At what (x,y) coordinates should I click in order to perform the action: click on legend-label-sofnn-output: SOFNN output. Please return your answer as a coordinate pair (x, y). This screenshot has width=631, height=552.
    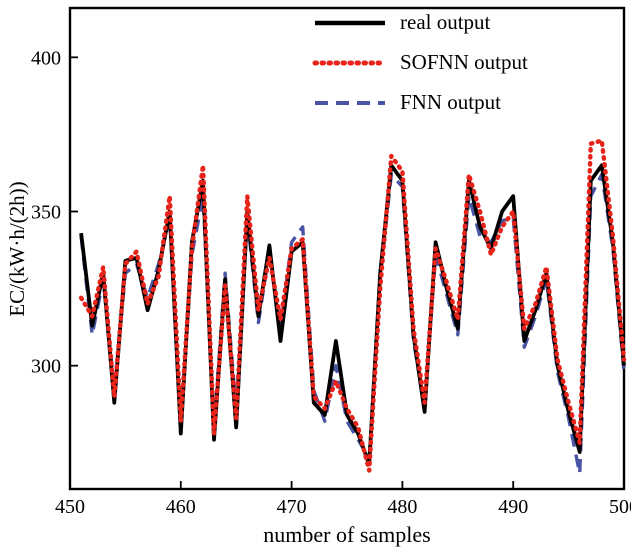
    Looking at the image, I should click on (464, 62).